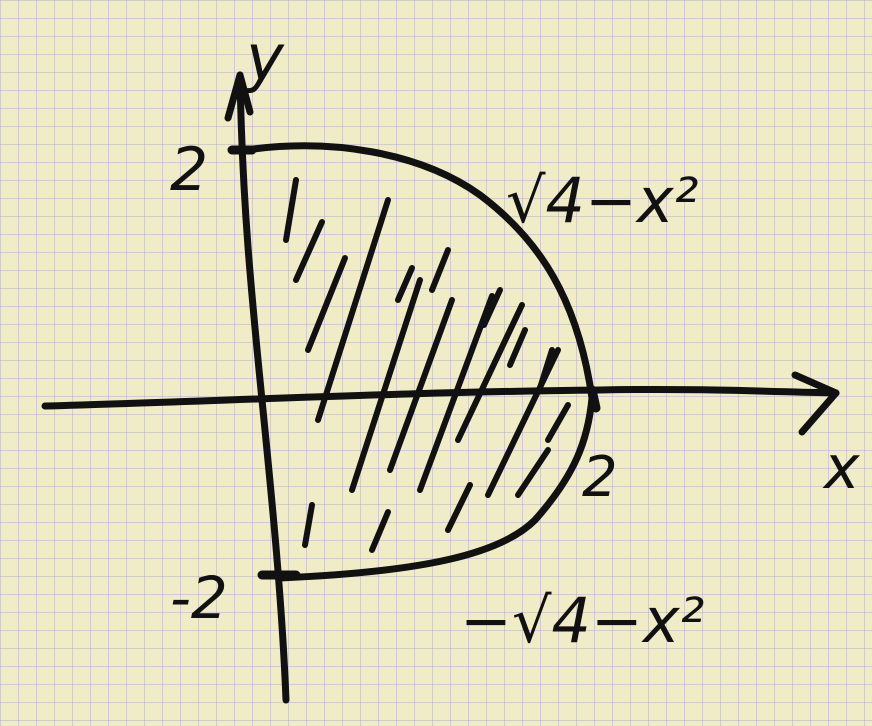  I want to click on y-axis, so click(263, 387).